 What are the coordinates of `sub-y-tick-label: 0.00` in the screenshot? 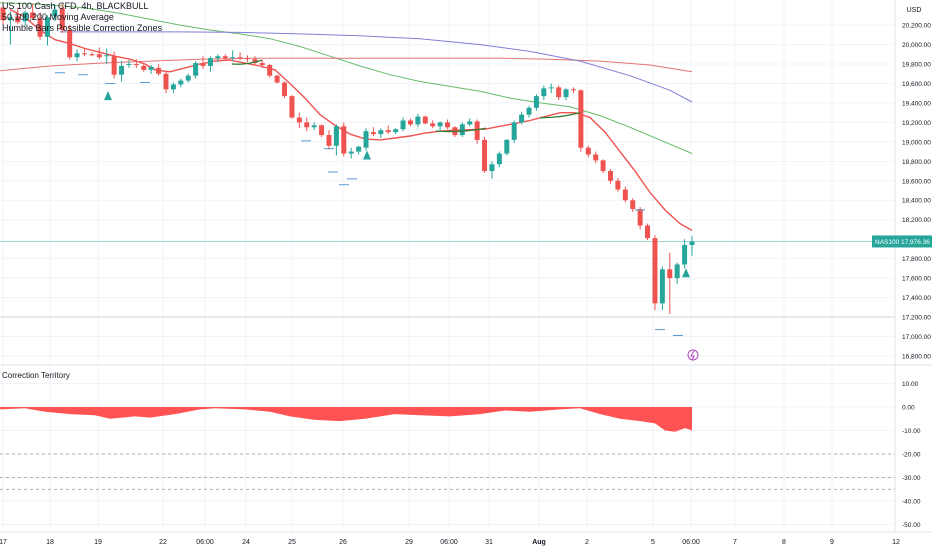 It's located at (908, 408).